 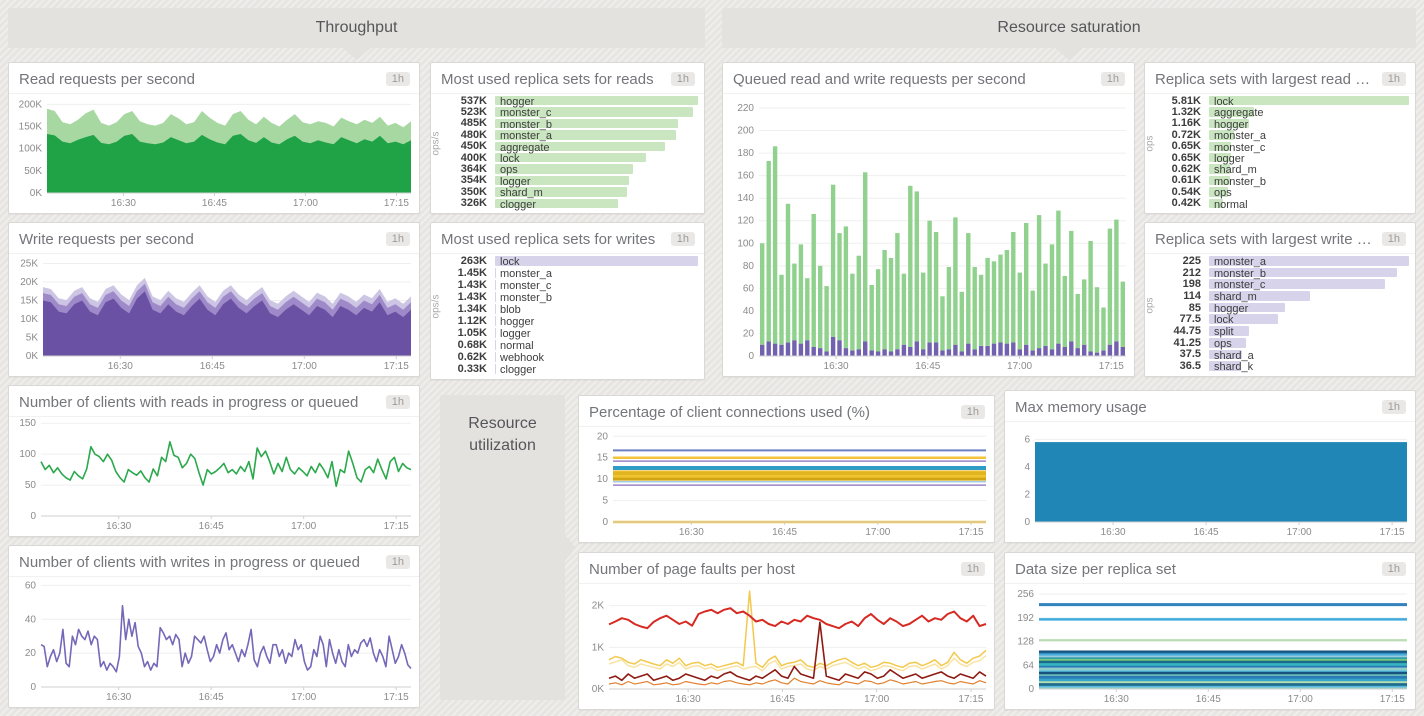 I want to click on toplist-value: 1.12K, so click(x=472, y=321).